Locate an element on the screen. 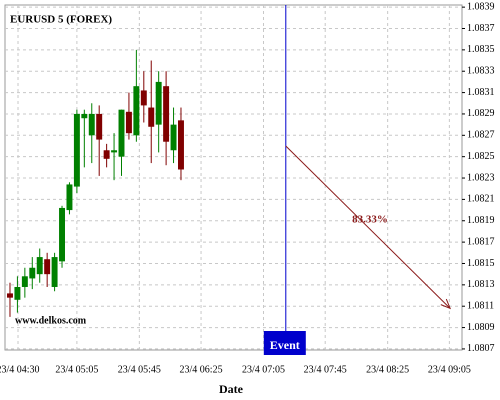 Image resolution: width=500 pixels, height=400 pixels. y-tick-label: 1.0833 is located at coordinates (481, 71).